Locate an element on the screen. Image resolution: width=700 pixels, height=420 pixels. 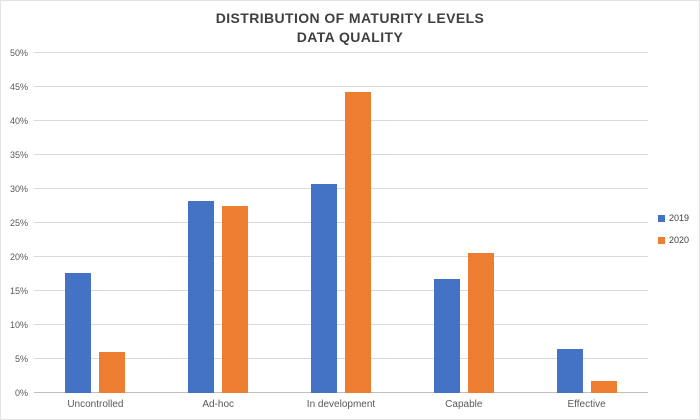
y-tick-label: 45% is located at coordinates (18, 87).